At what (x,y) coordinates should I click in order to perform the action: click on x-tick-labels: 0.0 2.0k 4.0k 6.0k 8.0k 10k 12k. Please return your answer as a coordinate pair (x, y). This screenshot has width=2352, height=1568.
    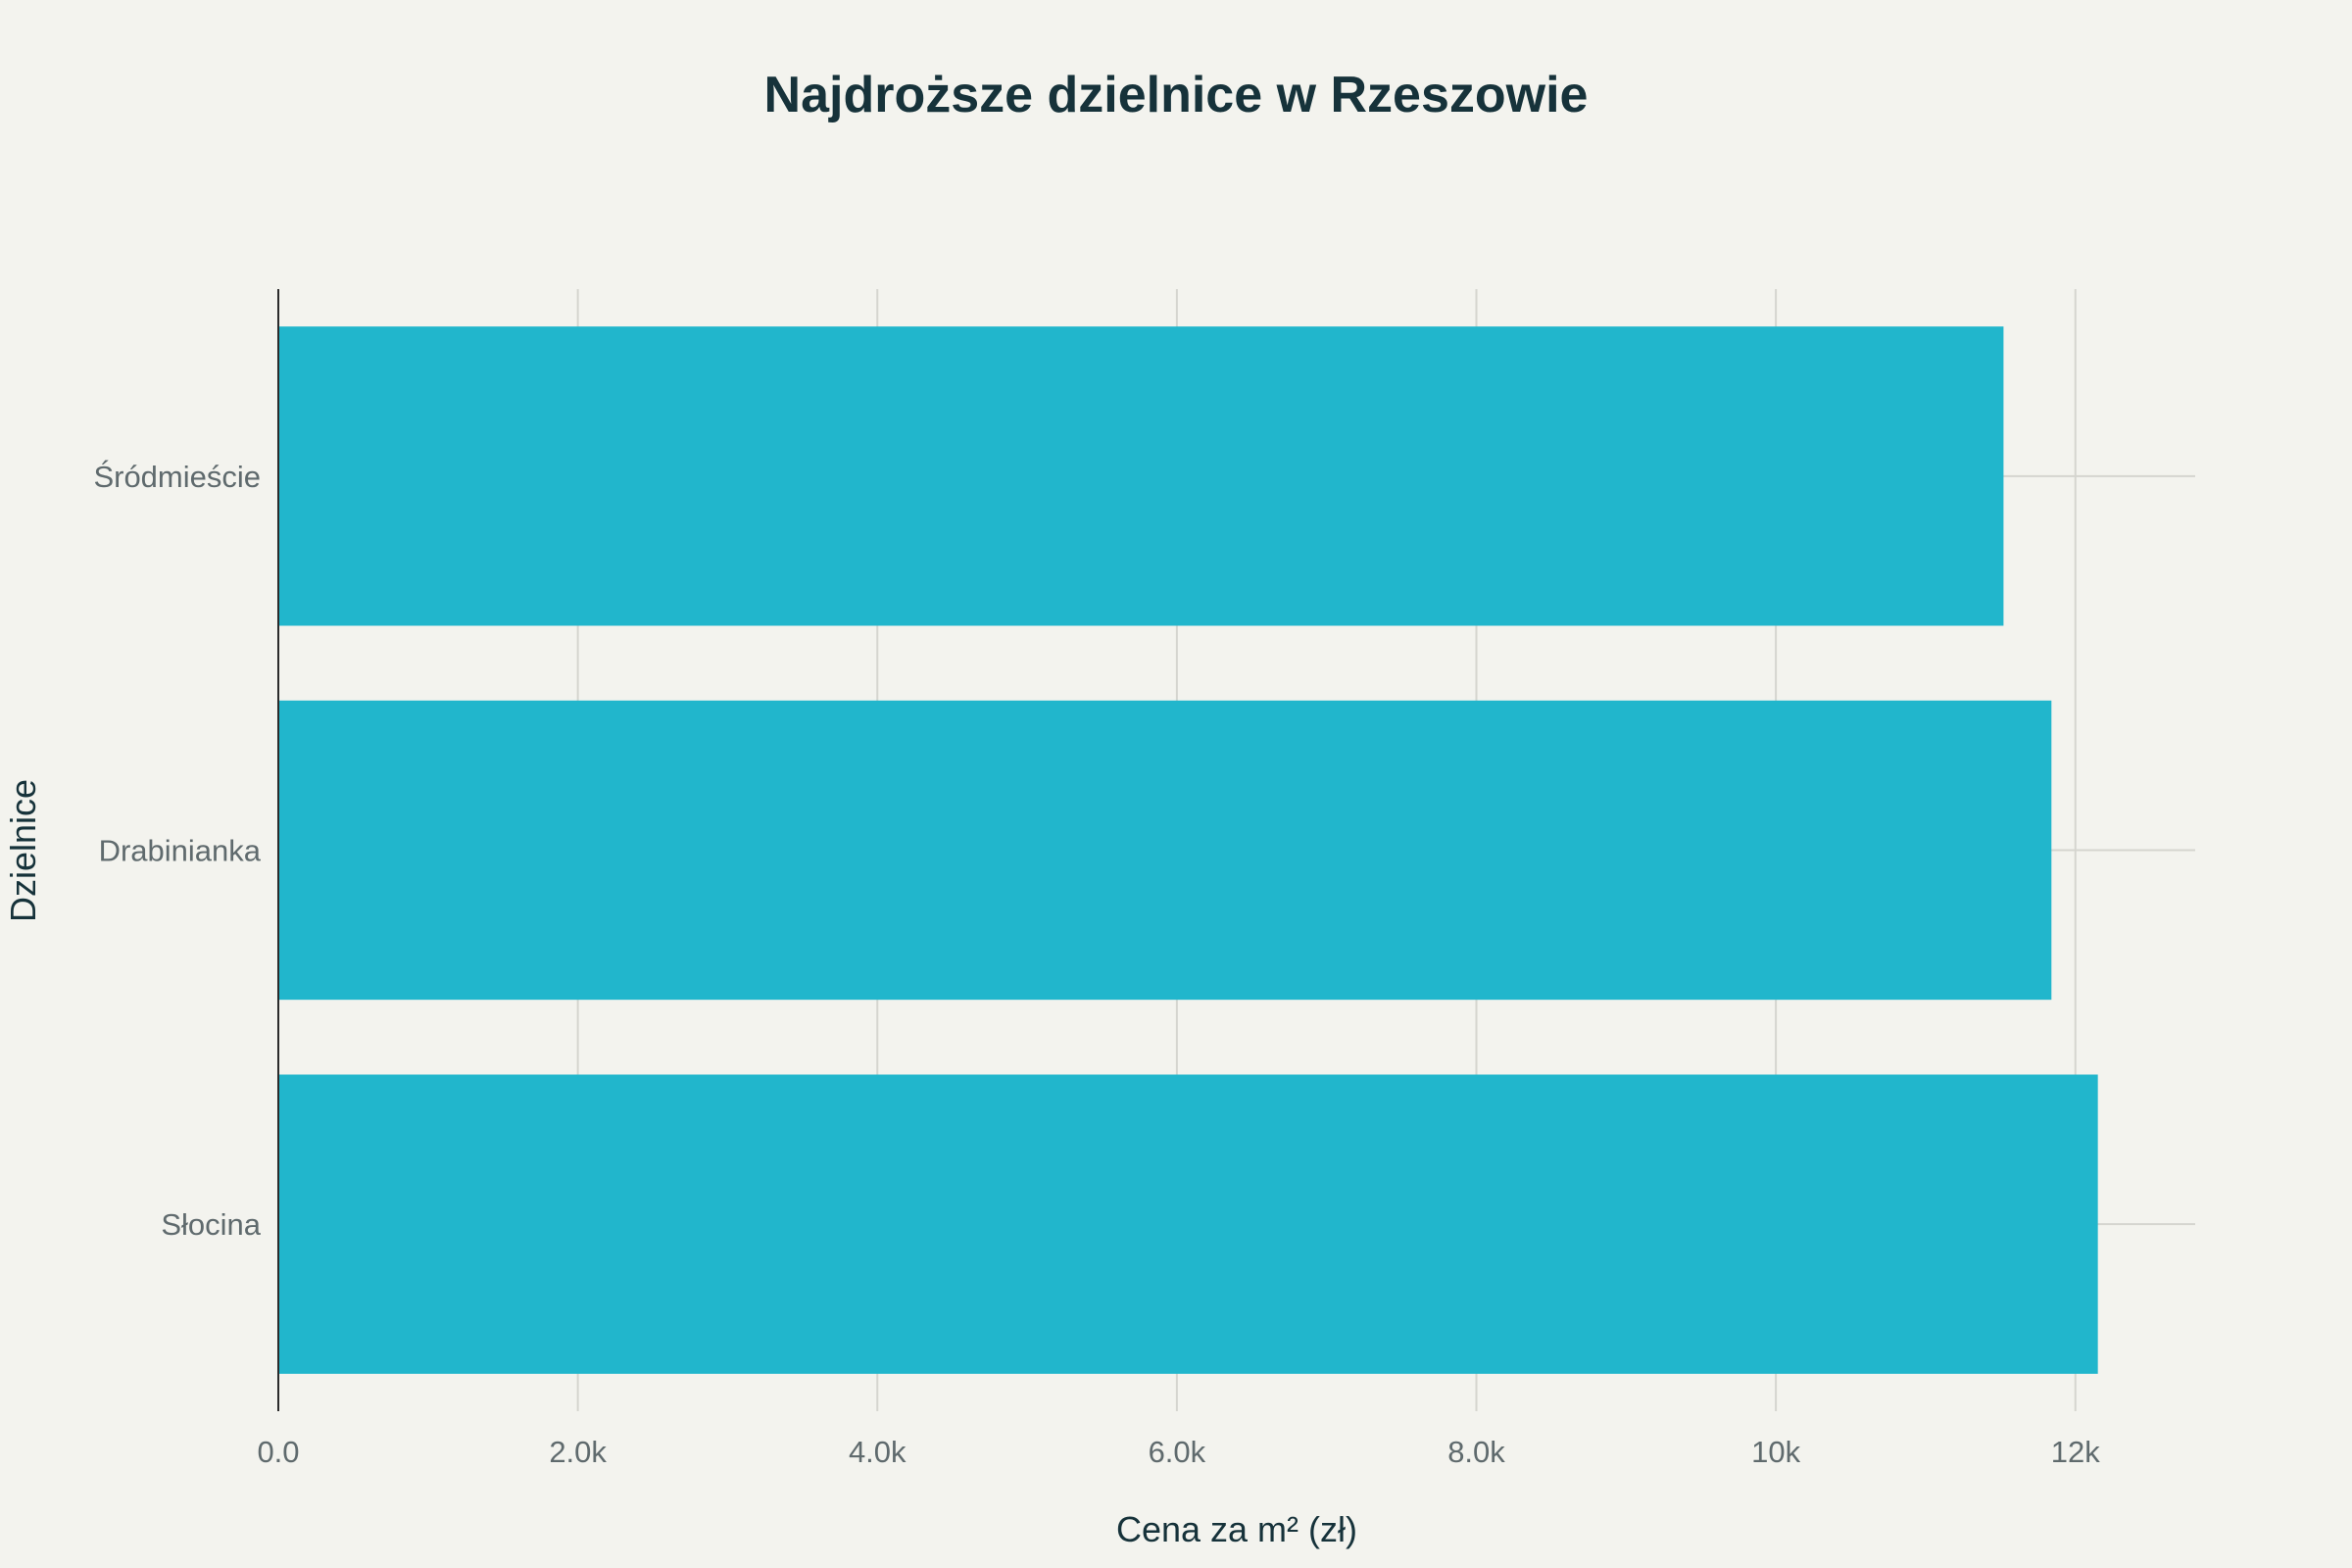
    Looking at the image, I should click on (1178, 1452).